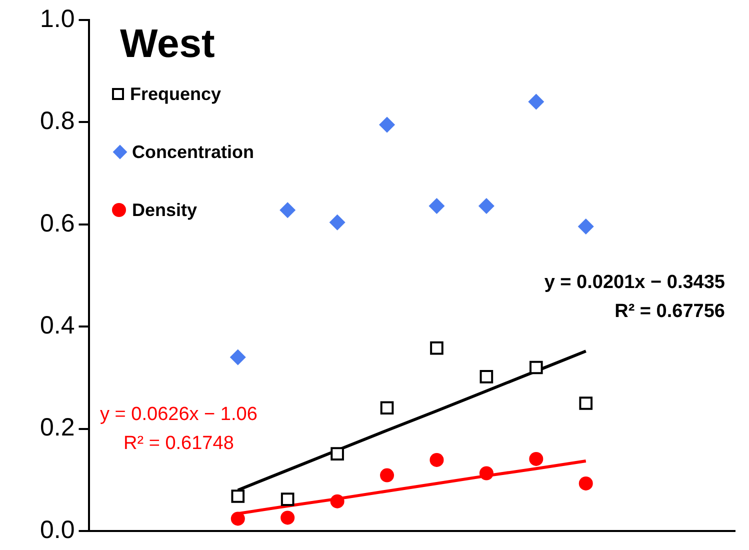  Describe the element at coordinates (57, 18) in the screenshot. I see `y-tick-label: 1.0` at that location.